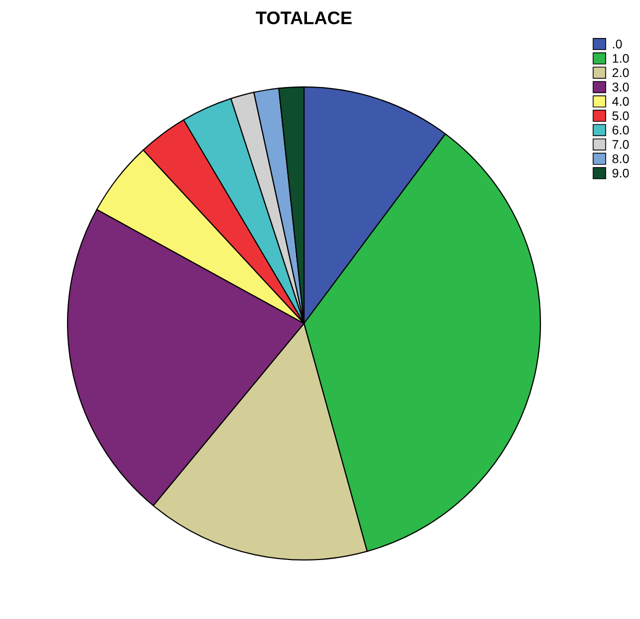  What do you see at coordinates (304, 18) in the screenshot?
I see `chart-title: TOTALACE` at bounding box center [304, 18].